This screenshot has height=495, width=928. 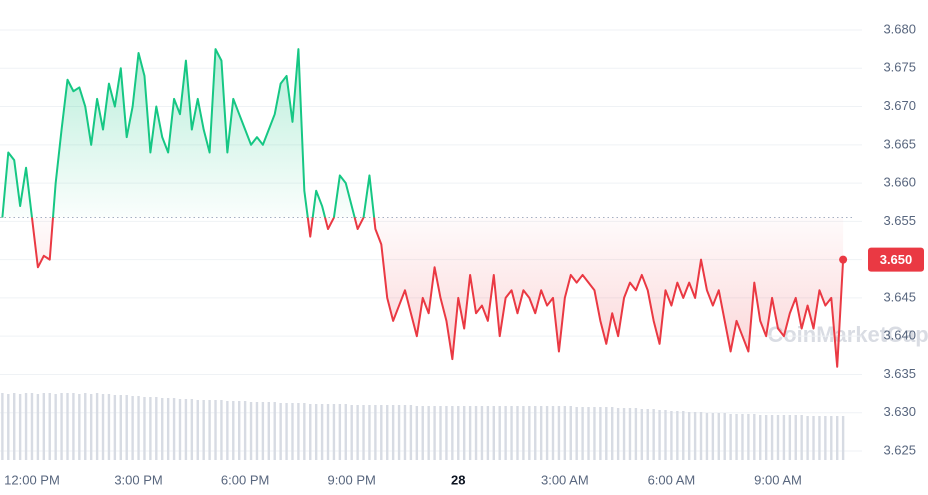 I want to click on x-tick-label: 12:00 PM, so click(x=32, y=479).